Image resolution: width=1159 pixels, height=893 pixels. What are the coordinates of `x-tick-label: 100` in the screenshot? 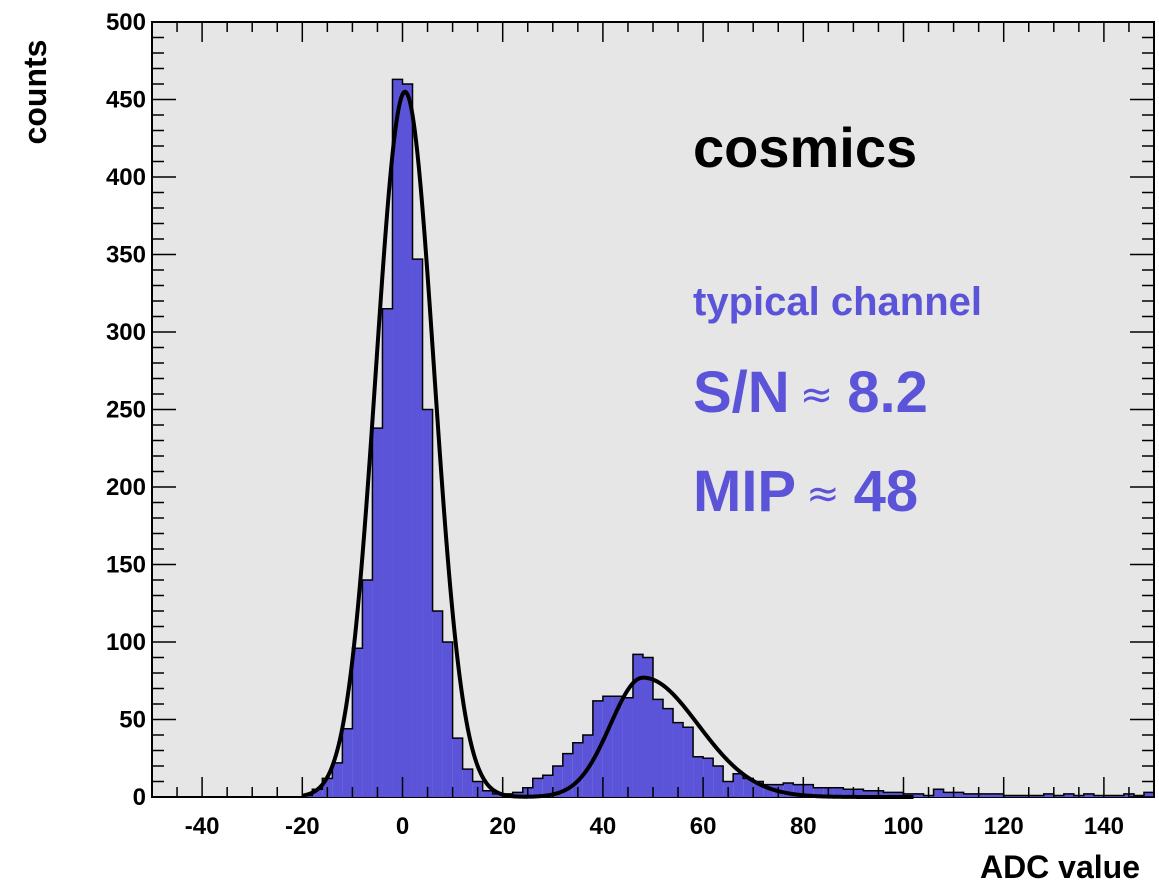 It's located at (903, 826).